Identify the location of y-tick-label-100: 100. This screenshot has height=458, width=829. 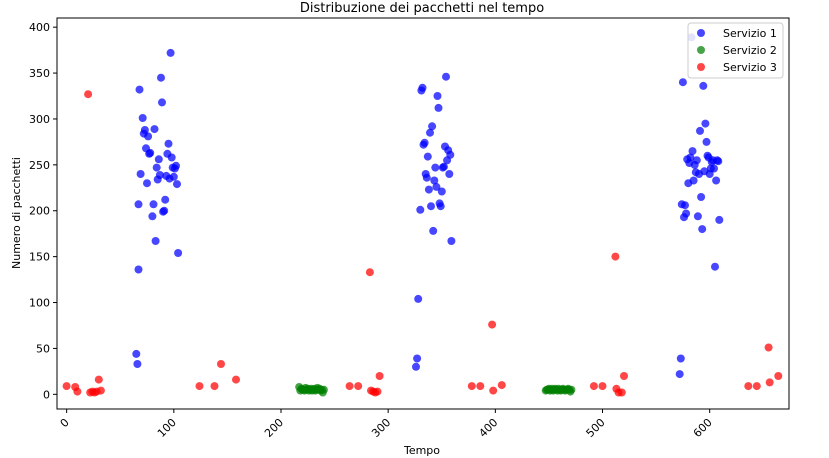
(39, 303).